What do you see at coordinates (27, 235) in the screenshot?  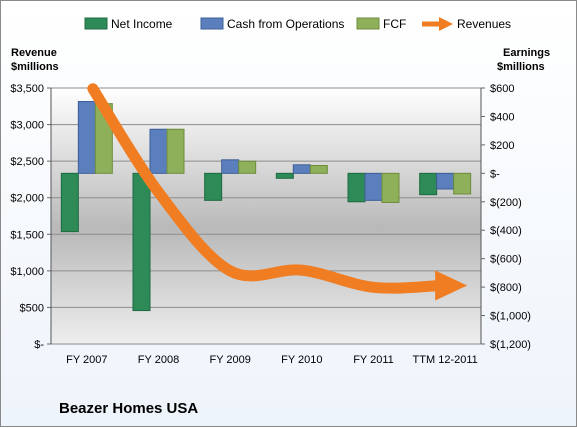 I see `left-tick-label: $1,500` at bounding box center [27, 235].